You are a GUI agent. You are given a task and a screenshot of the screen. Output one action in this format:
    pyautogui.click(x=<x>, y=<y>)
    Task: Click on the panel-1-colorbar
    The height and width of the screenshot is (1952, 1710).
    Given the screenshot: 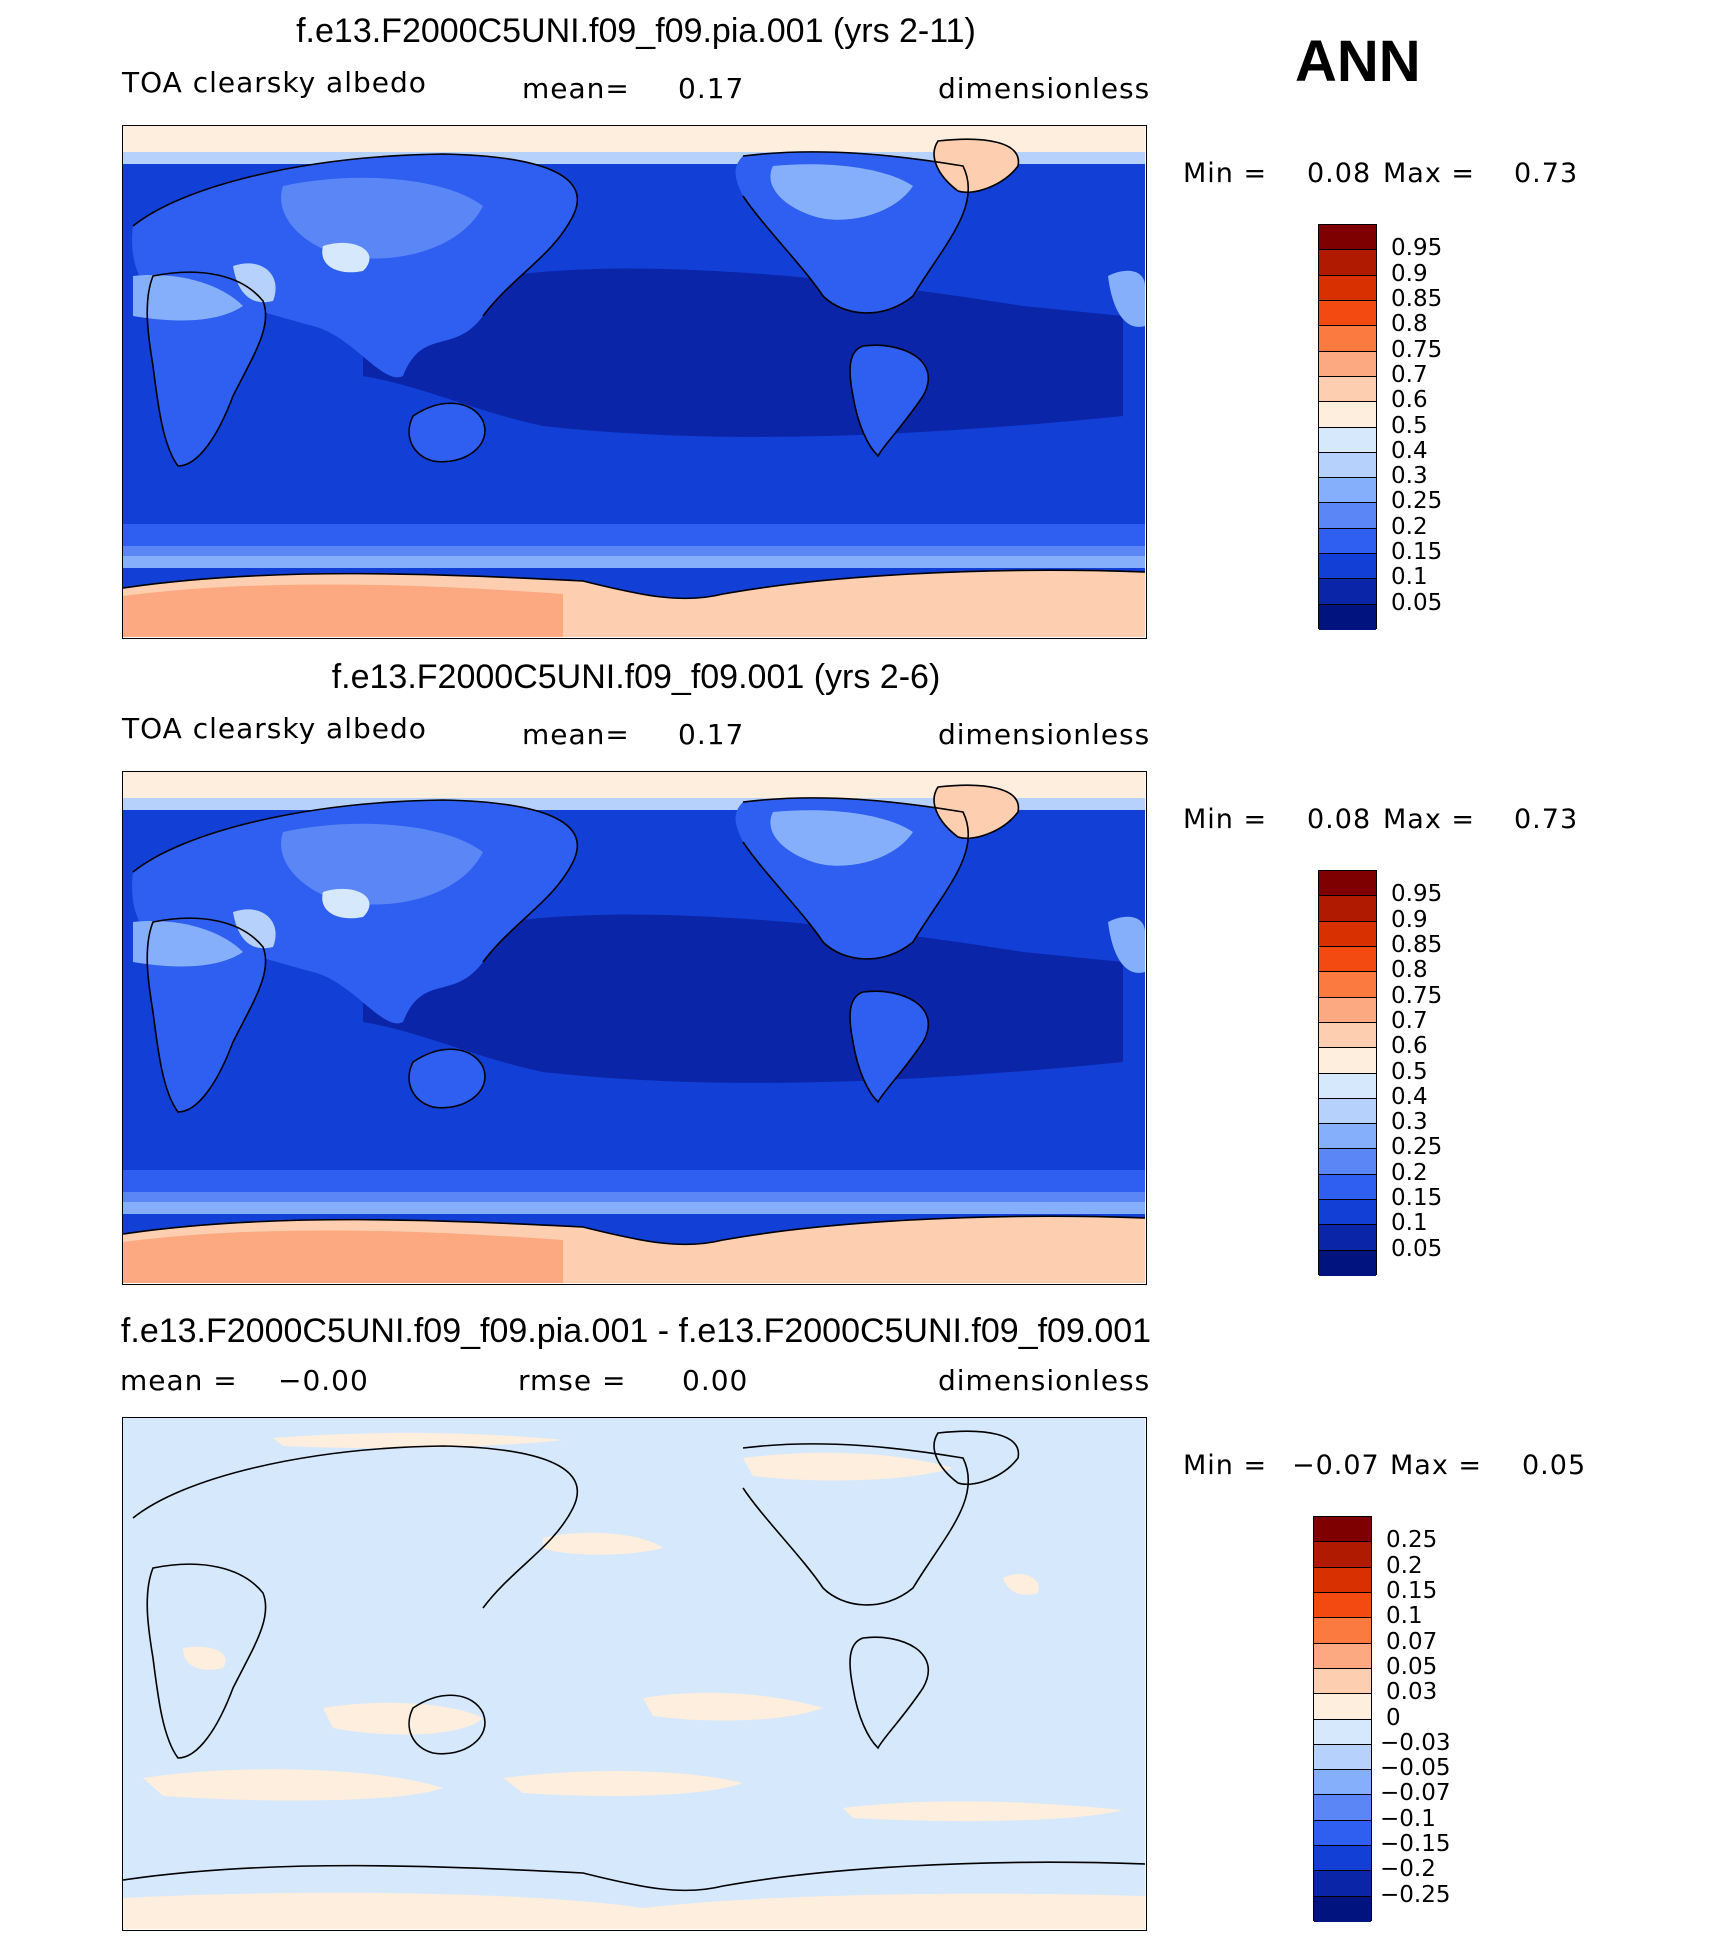 What is the action you would take?
    pyautogui.click(x=1347, y=427)
    